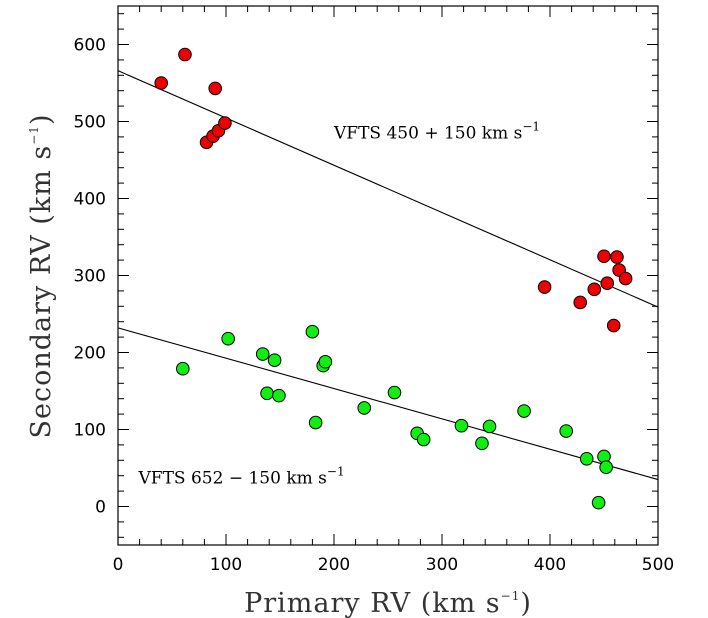  I want to click on x-tick-label: 400, so click(550, 565).